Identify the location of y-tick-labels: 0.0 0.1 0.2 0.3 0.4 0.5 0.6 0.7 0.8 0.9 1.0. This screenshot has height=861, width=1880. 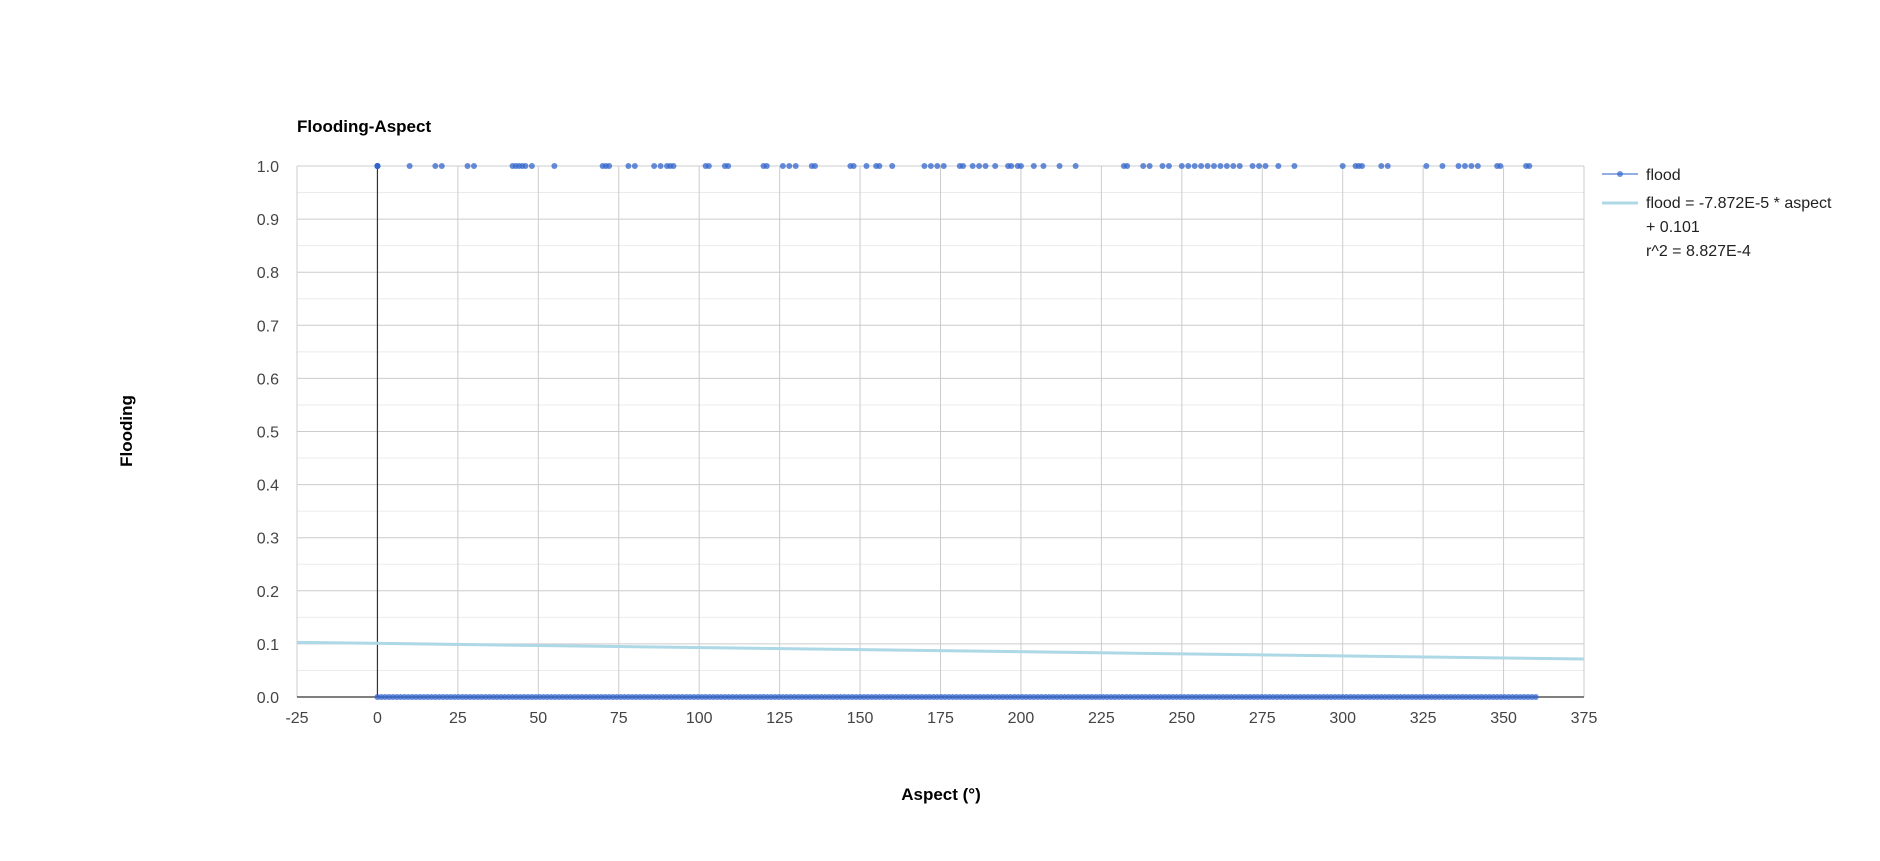
(268, 433).